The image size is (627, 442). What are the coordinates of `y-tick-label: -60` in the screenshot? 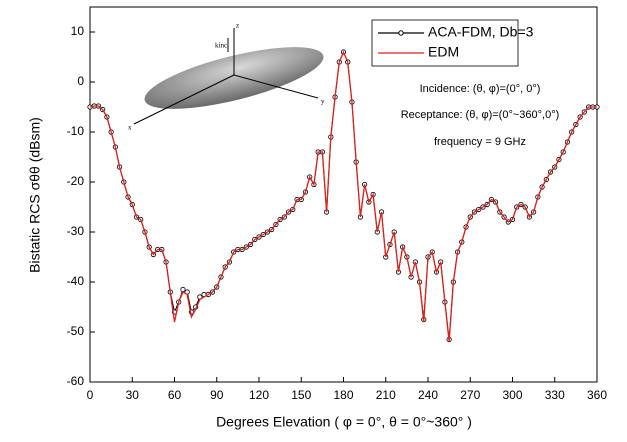 It's located at (76, 381).